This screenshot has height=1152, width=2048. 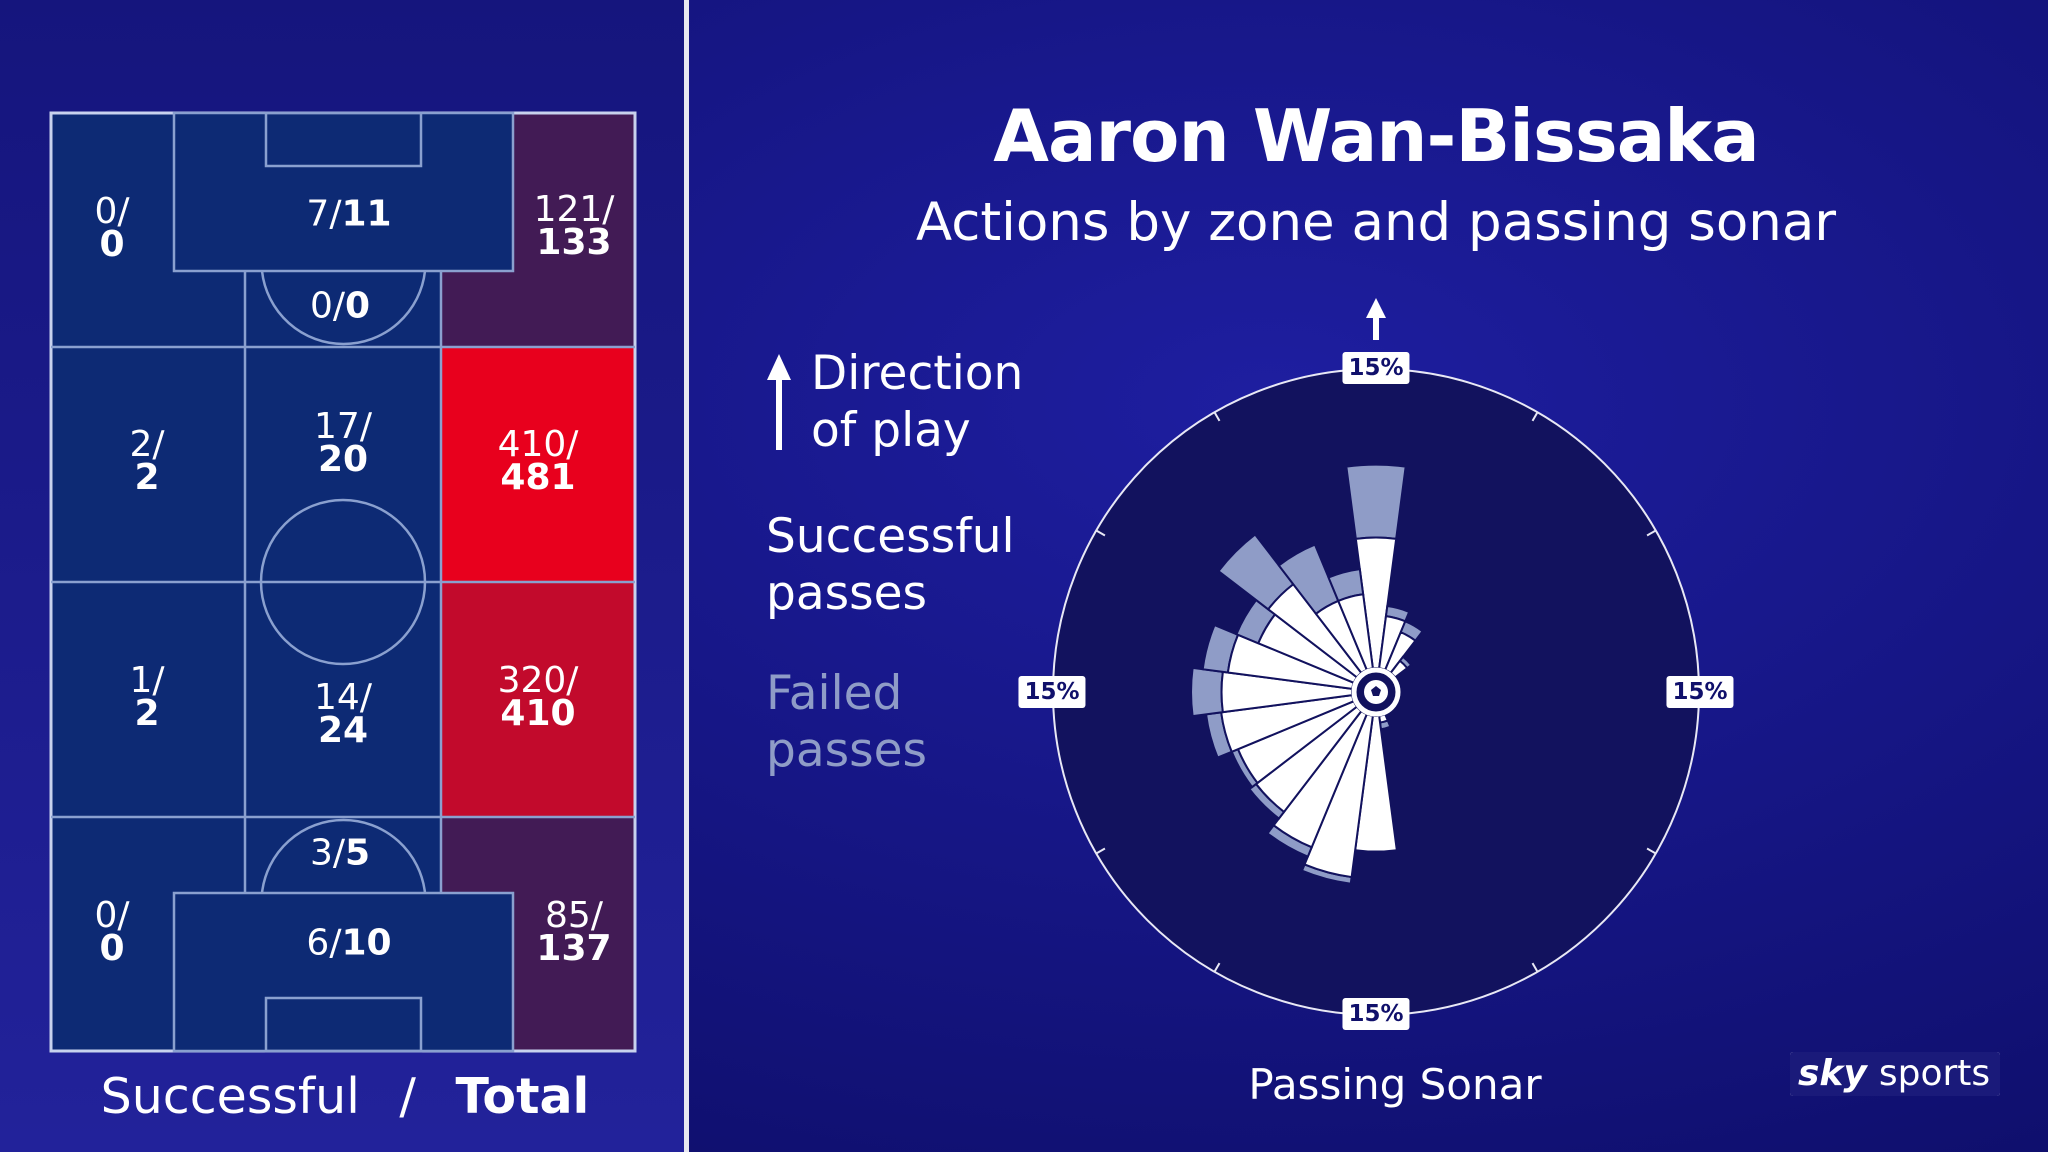 What do you see at coordinates (1376, 1014) in the screenshot?
I see `scale-label-bottom: 15%` at bounding box center [1376, 1014].